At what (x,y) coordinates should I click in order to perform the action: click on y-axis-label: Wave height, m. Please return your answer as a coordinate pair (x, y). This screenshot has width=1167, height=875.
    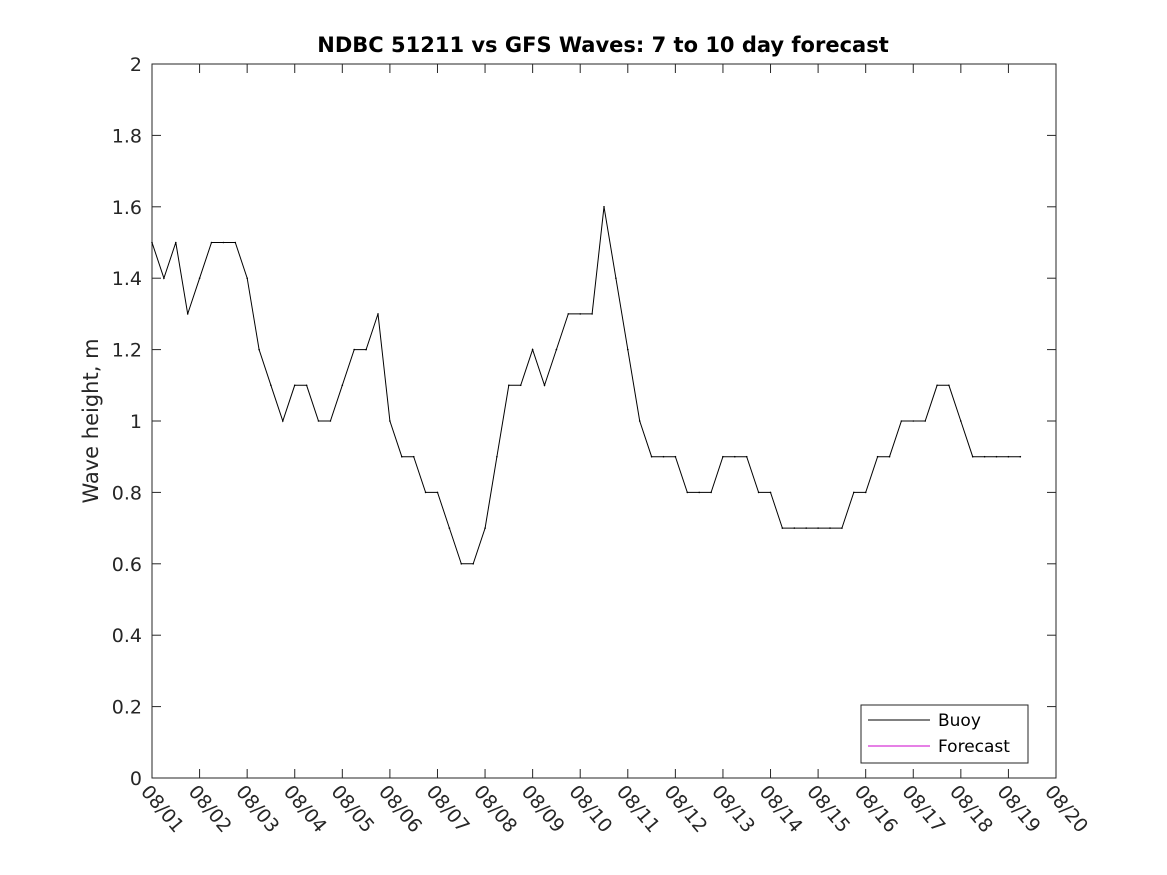
    Looking at the image, I should click on (91, 420).